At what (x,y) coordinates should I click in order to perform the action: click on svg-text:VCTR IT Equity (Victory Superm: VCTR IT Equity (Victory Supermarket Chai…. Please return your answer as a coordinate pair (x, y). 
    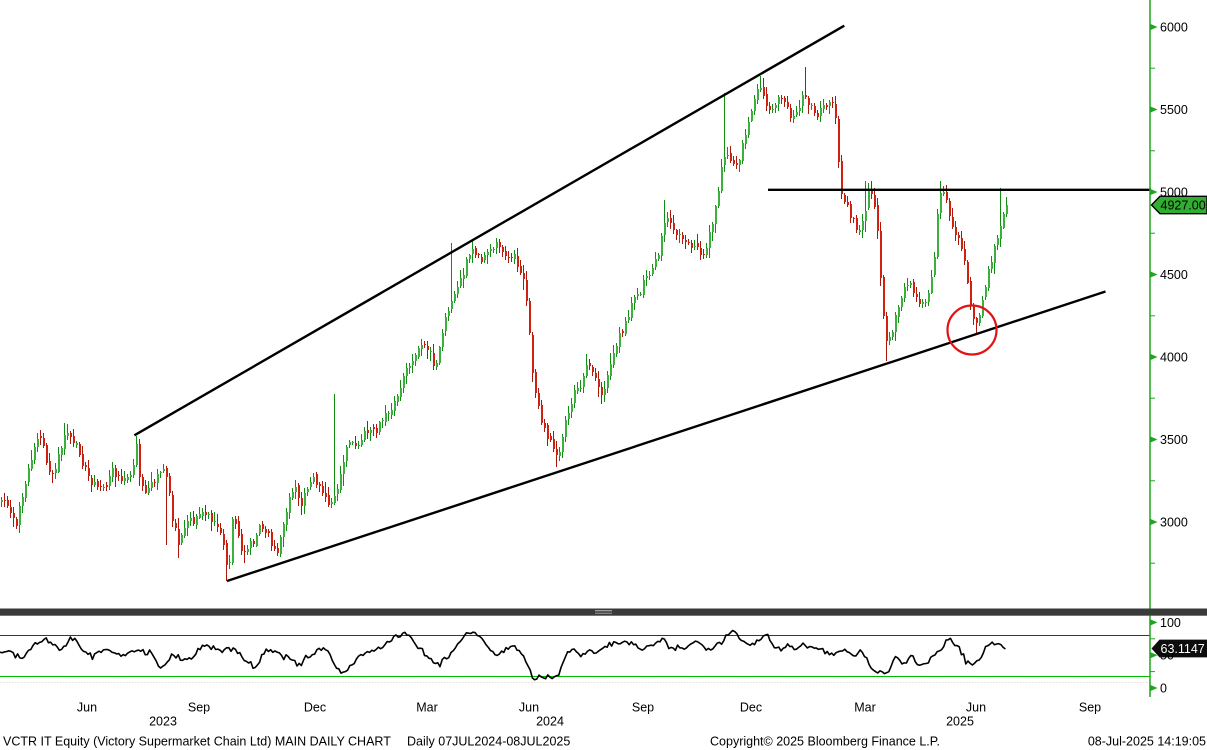
    Looking at the image, I should click on (197, 742).